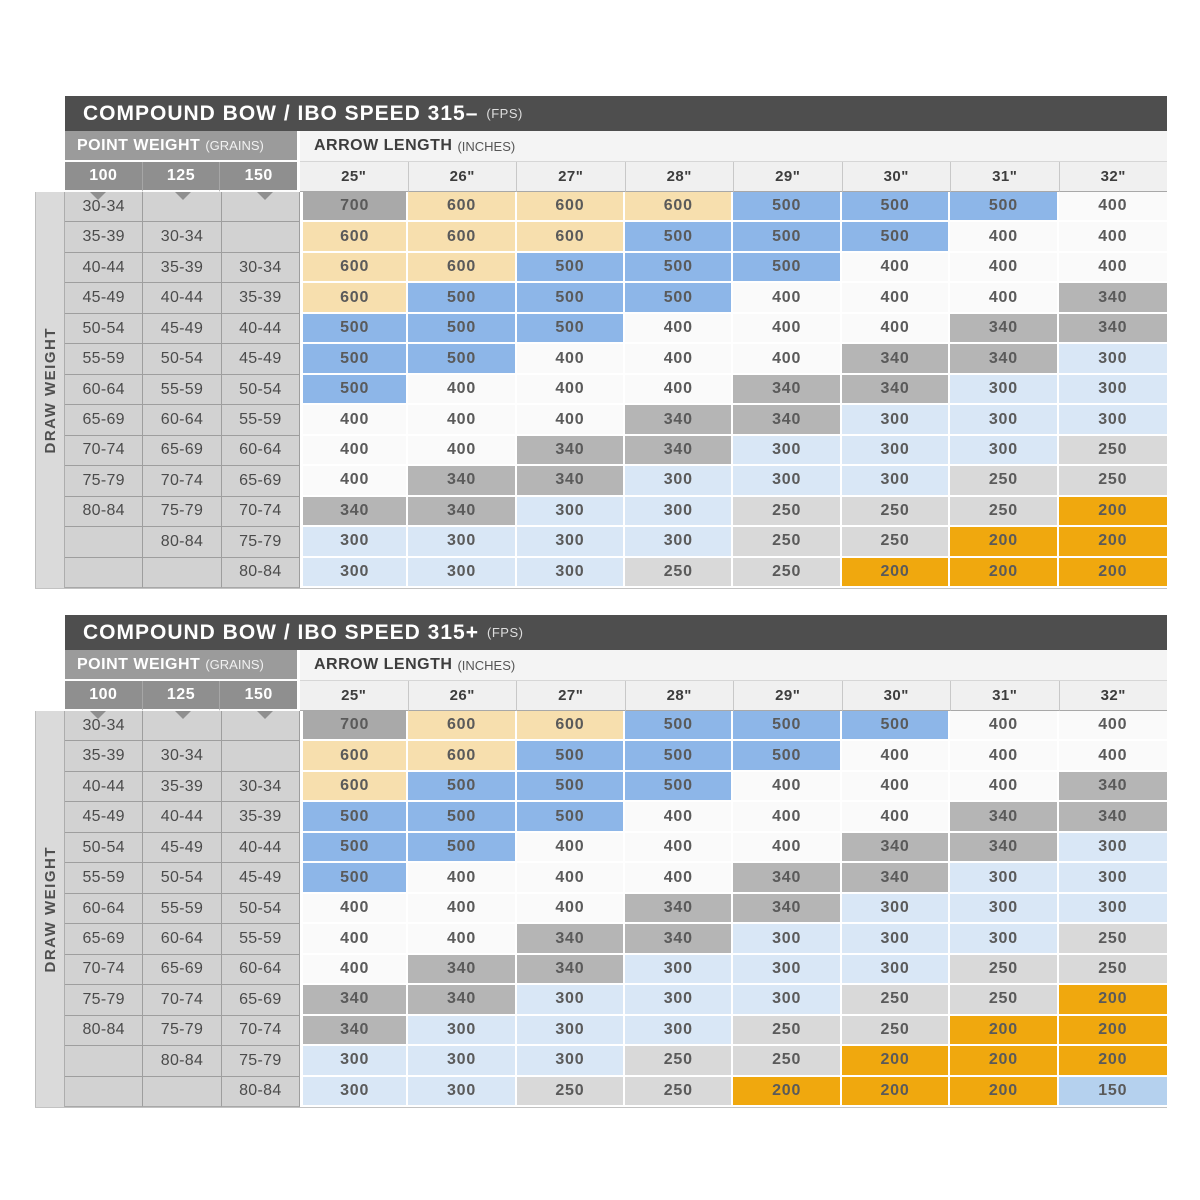  What do you see at coordinates (616, 878) in the screenshot?
I see `table-row: 55-59 50-54 45-49 500 400 400 400 340 340 300 300` at bounding box center [616, 878].